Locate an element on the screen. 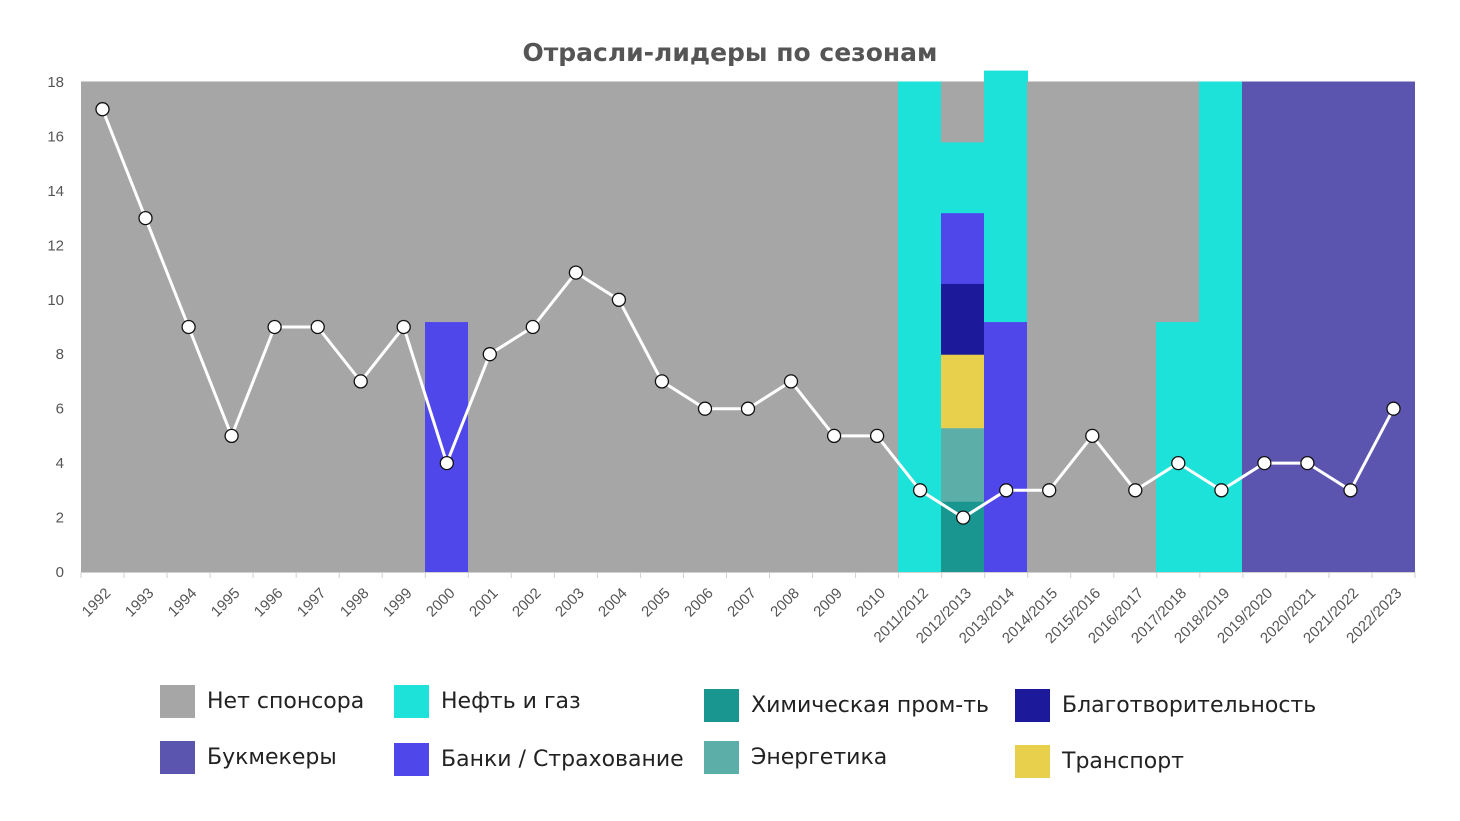 Image resolution: width=1460 pixels, height=821 pixels. x-tick-label: 2009 is located at coordinates (828, 603).